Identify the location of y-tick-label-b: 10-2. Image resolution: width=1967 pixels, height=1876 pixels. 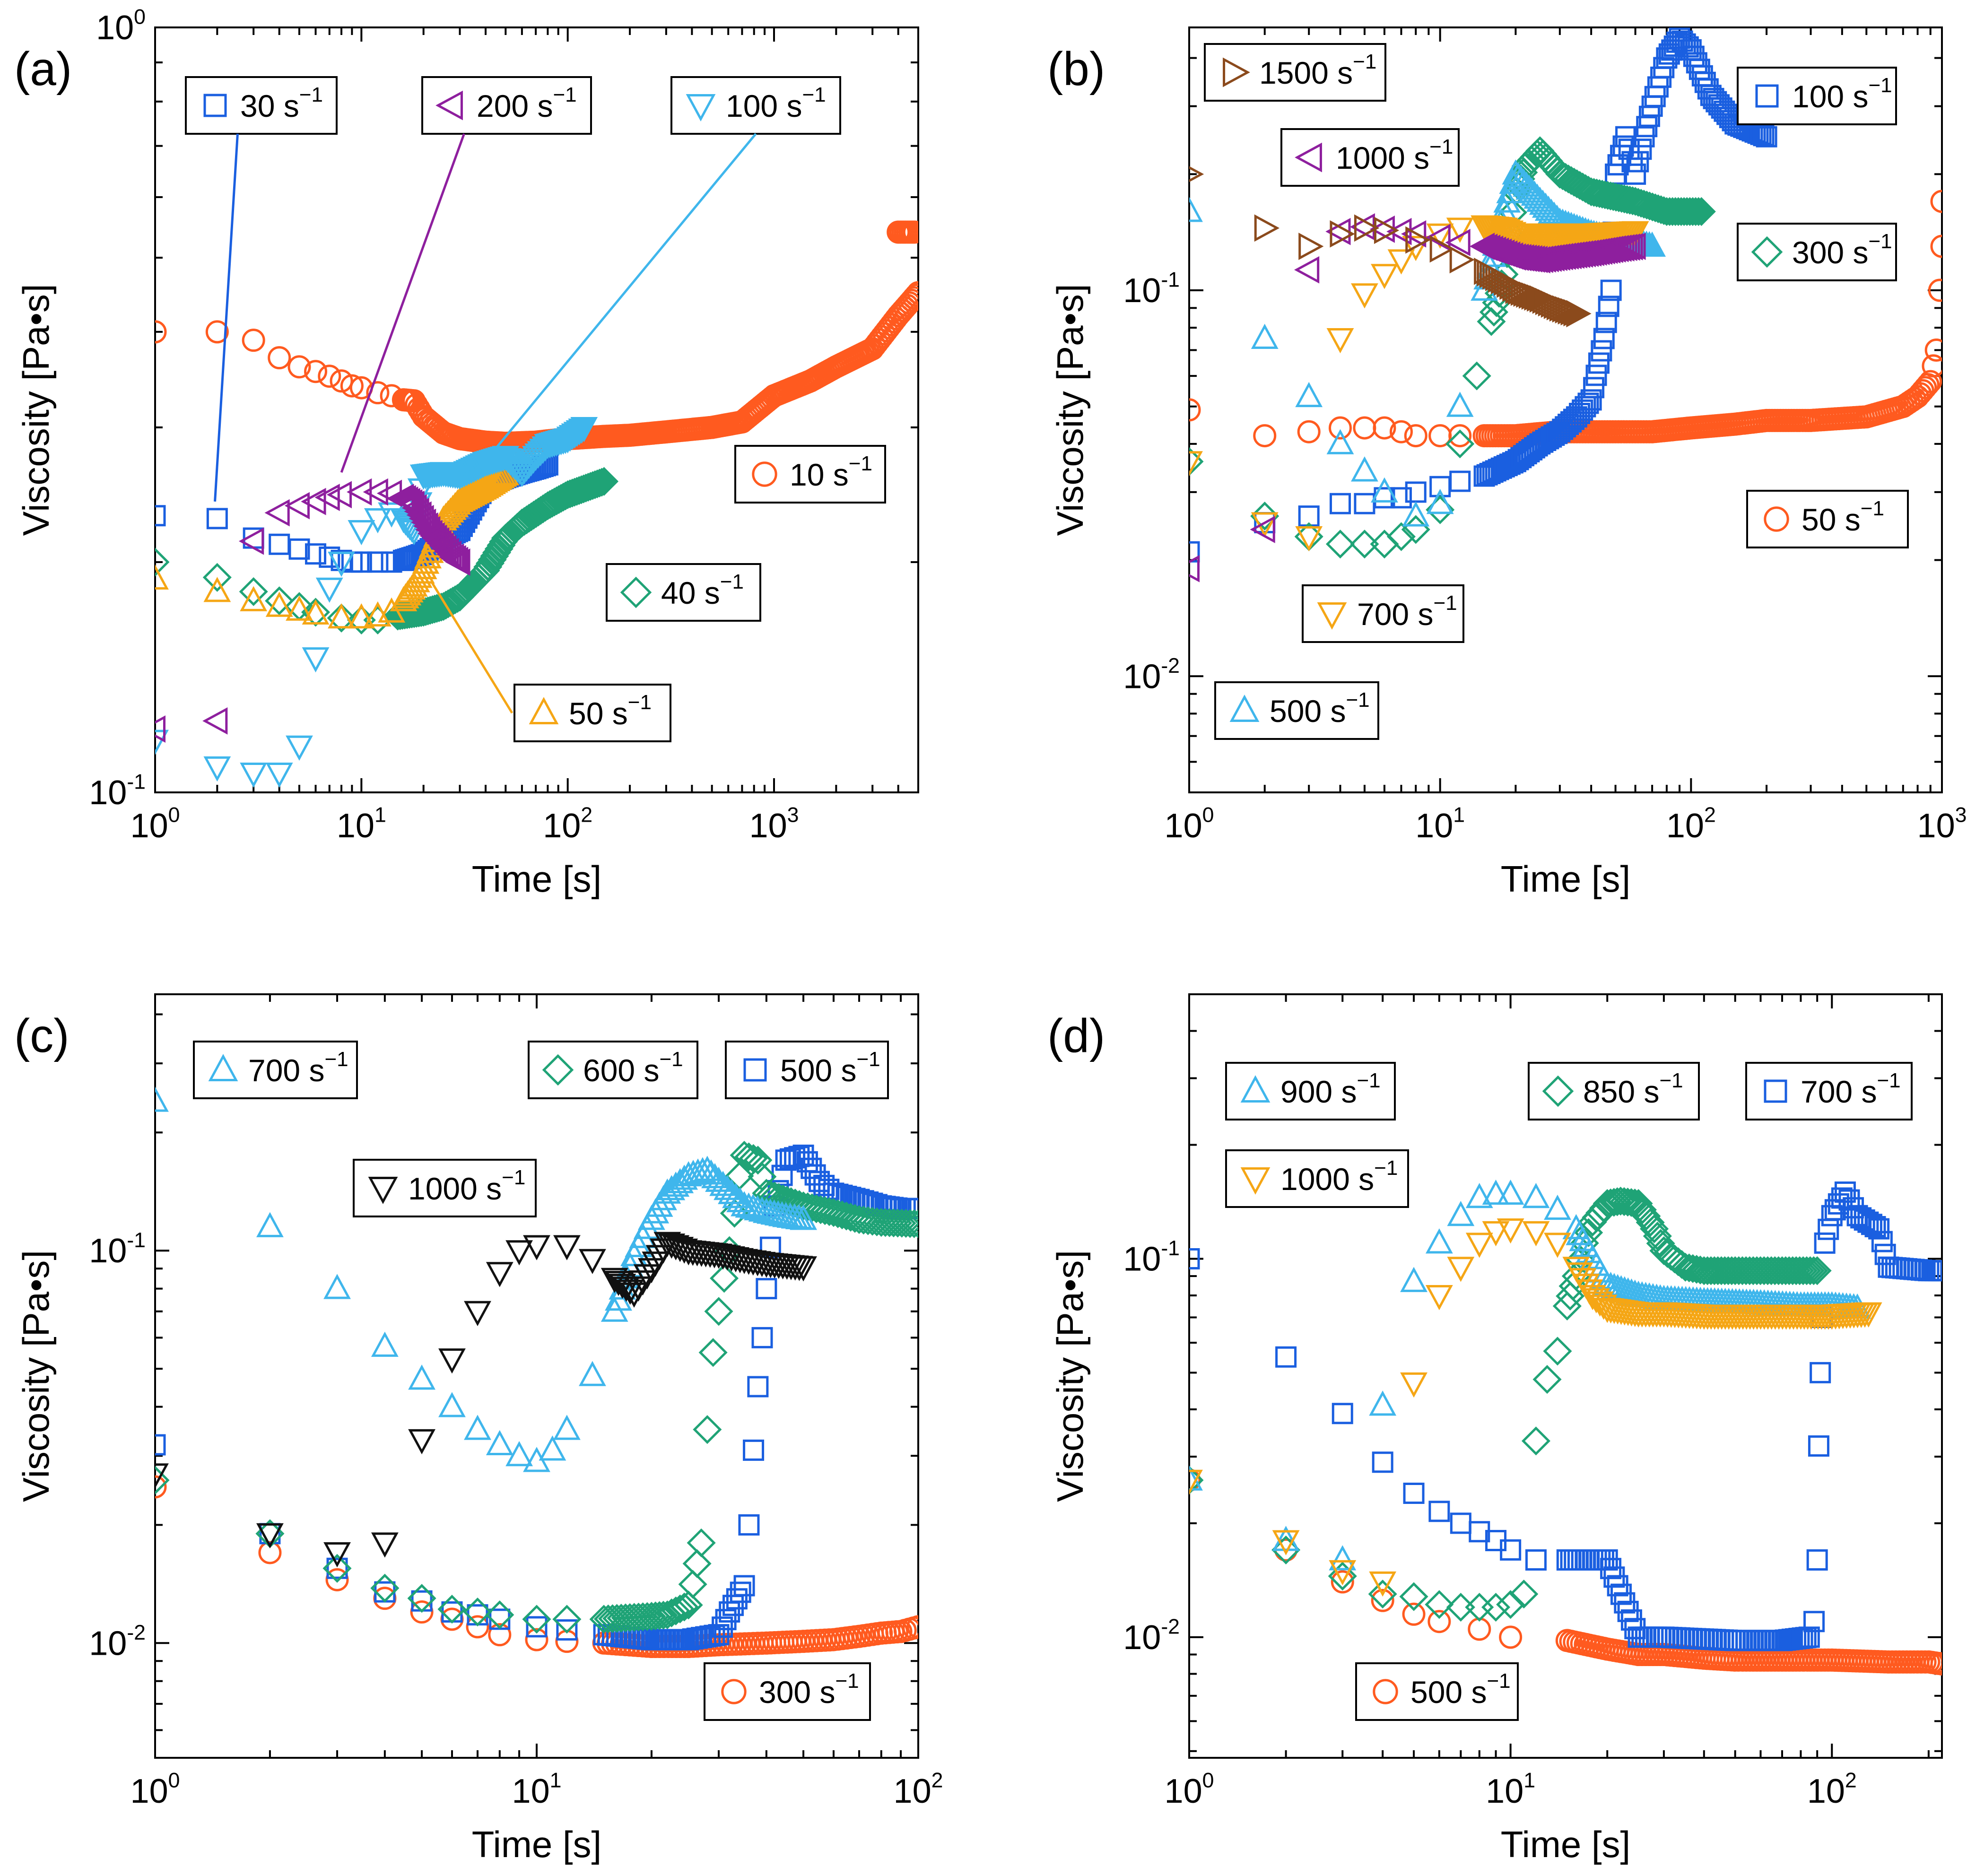
(1151, 674).